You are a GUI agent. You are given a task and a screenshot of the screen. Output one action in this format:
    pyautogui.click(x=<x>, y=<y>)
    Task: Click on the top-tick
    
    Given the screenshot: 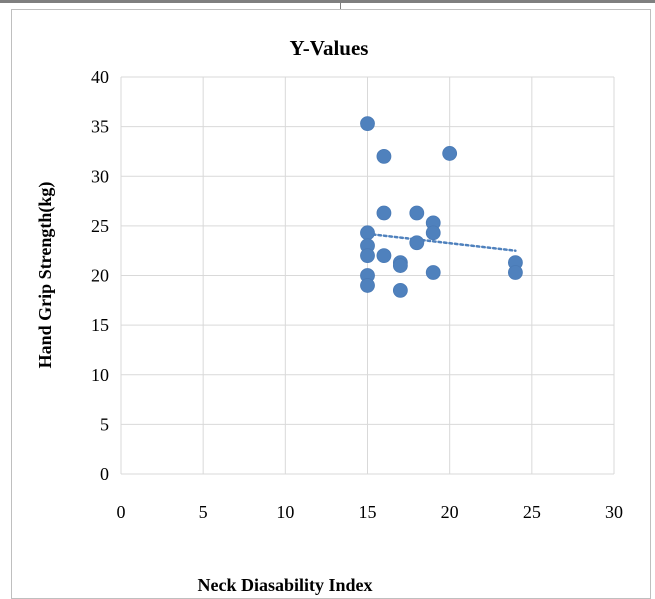 What is the action you would take?
    pyautogui.click(x=340, y=7)
    